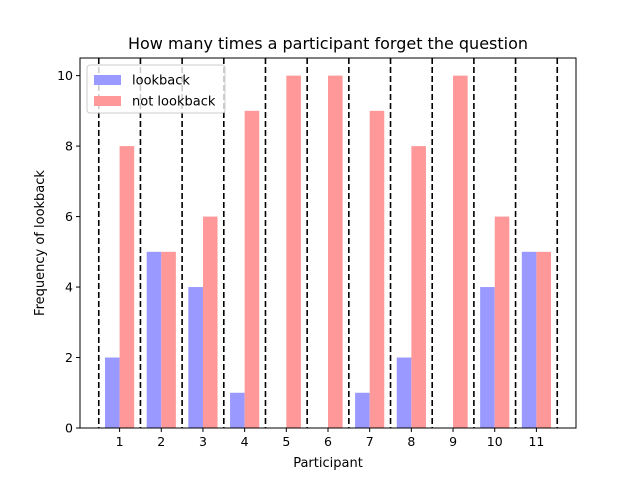  I want to click on y-tick-label: 6, so click(69, 216).